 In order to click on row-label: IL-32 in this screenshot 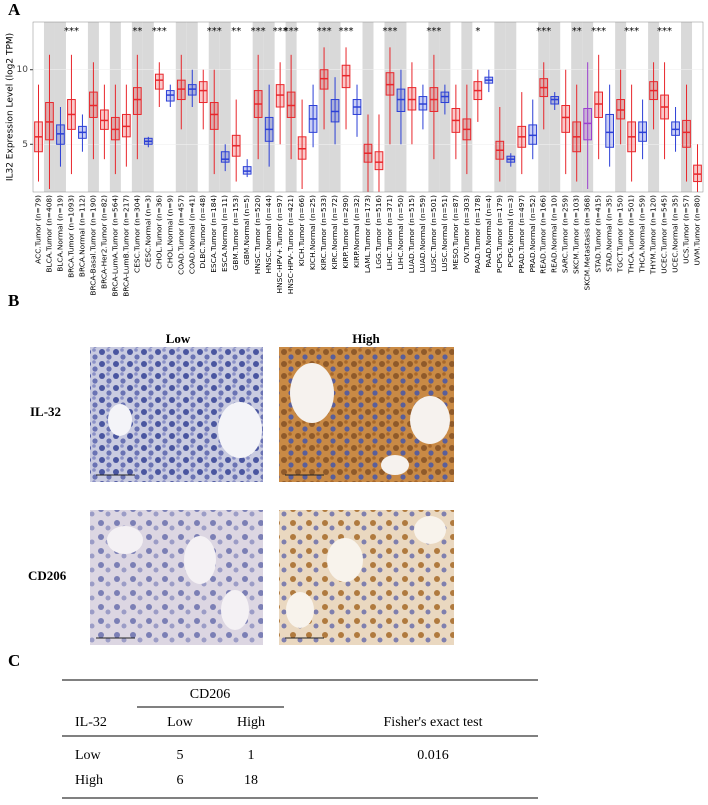, I will do `click(45, 411)`.